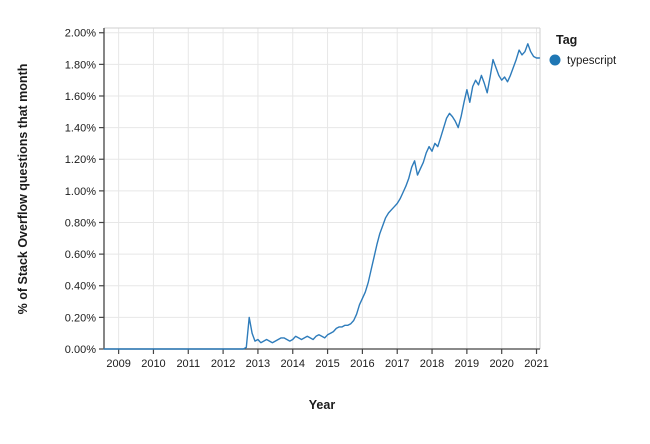 This screenshot has width=650, height=444. What do you see at coordinates (583, 50) in the screenshot?
I see `legend: Tag typescript` at bounding box center [583, 50].